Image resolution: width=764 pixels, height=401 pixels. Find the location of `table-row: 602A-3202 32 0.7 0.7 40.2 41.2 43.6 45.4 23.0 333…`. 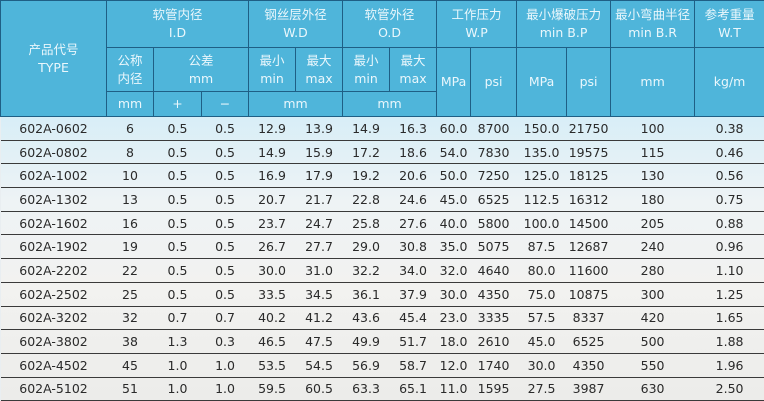

table-row: 602A-3202 32 0.7 0.7 40.2 41.2 43.6 45.4 23.0 333… is located at coordinates (382, 318).